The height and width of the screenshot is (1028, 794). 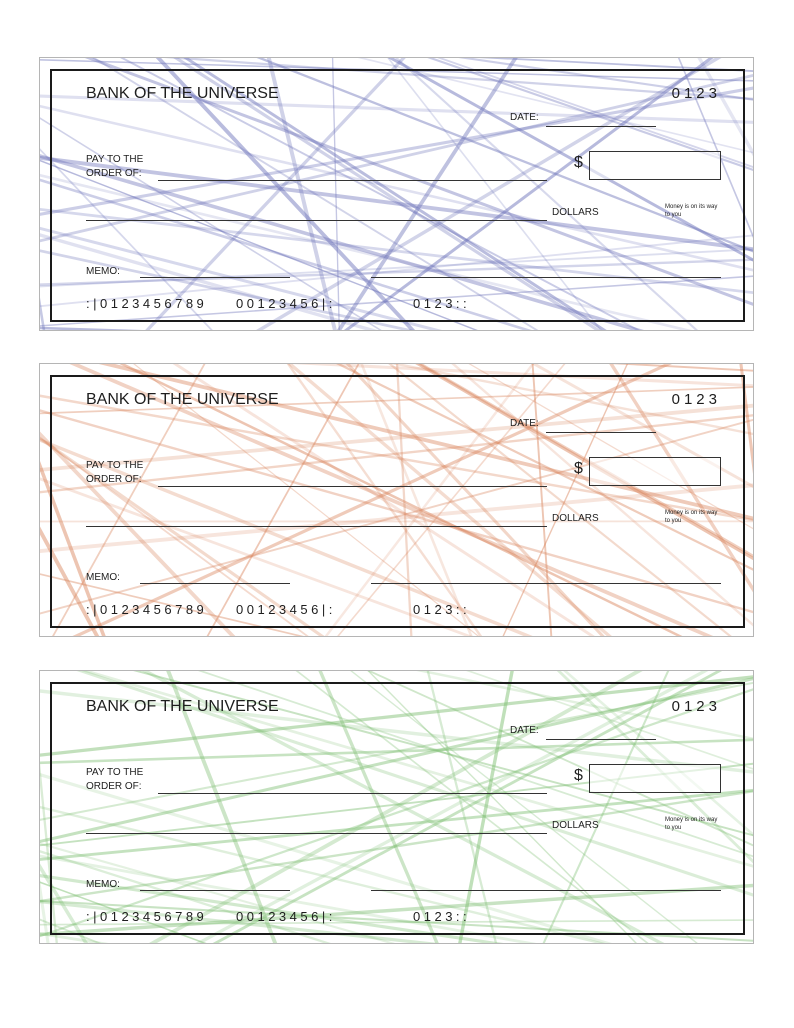 I want to click on pay-to-label-line1: PAY TO THE, so click(x=115, y=772).